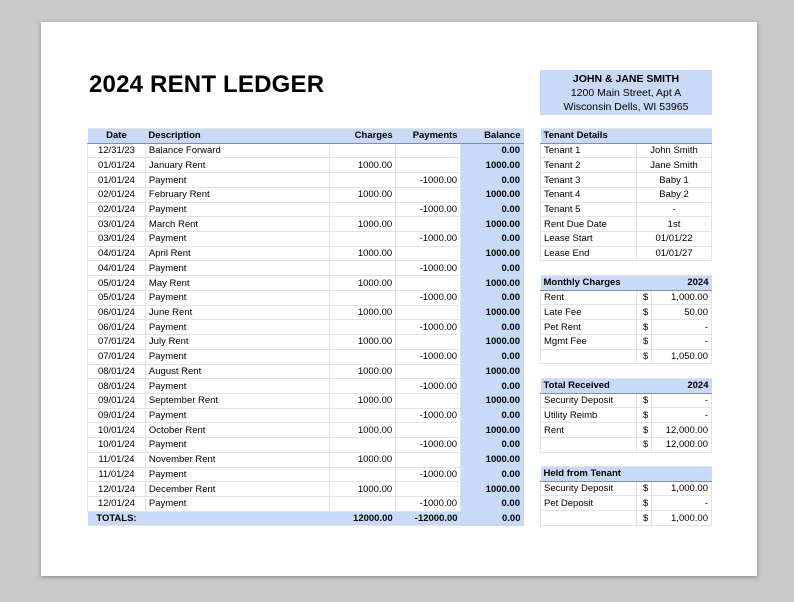 Image resolution: width=794 pixels, height=602 pixels. Describe the element at coordinates (588, 165) in the screenshot. I see `label-cell: Tenant 2` at that location.